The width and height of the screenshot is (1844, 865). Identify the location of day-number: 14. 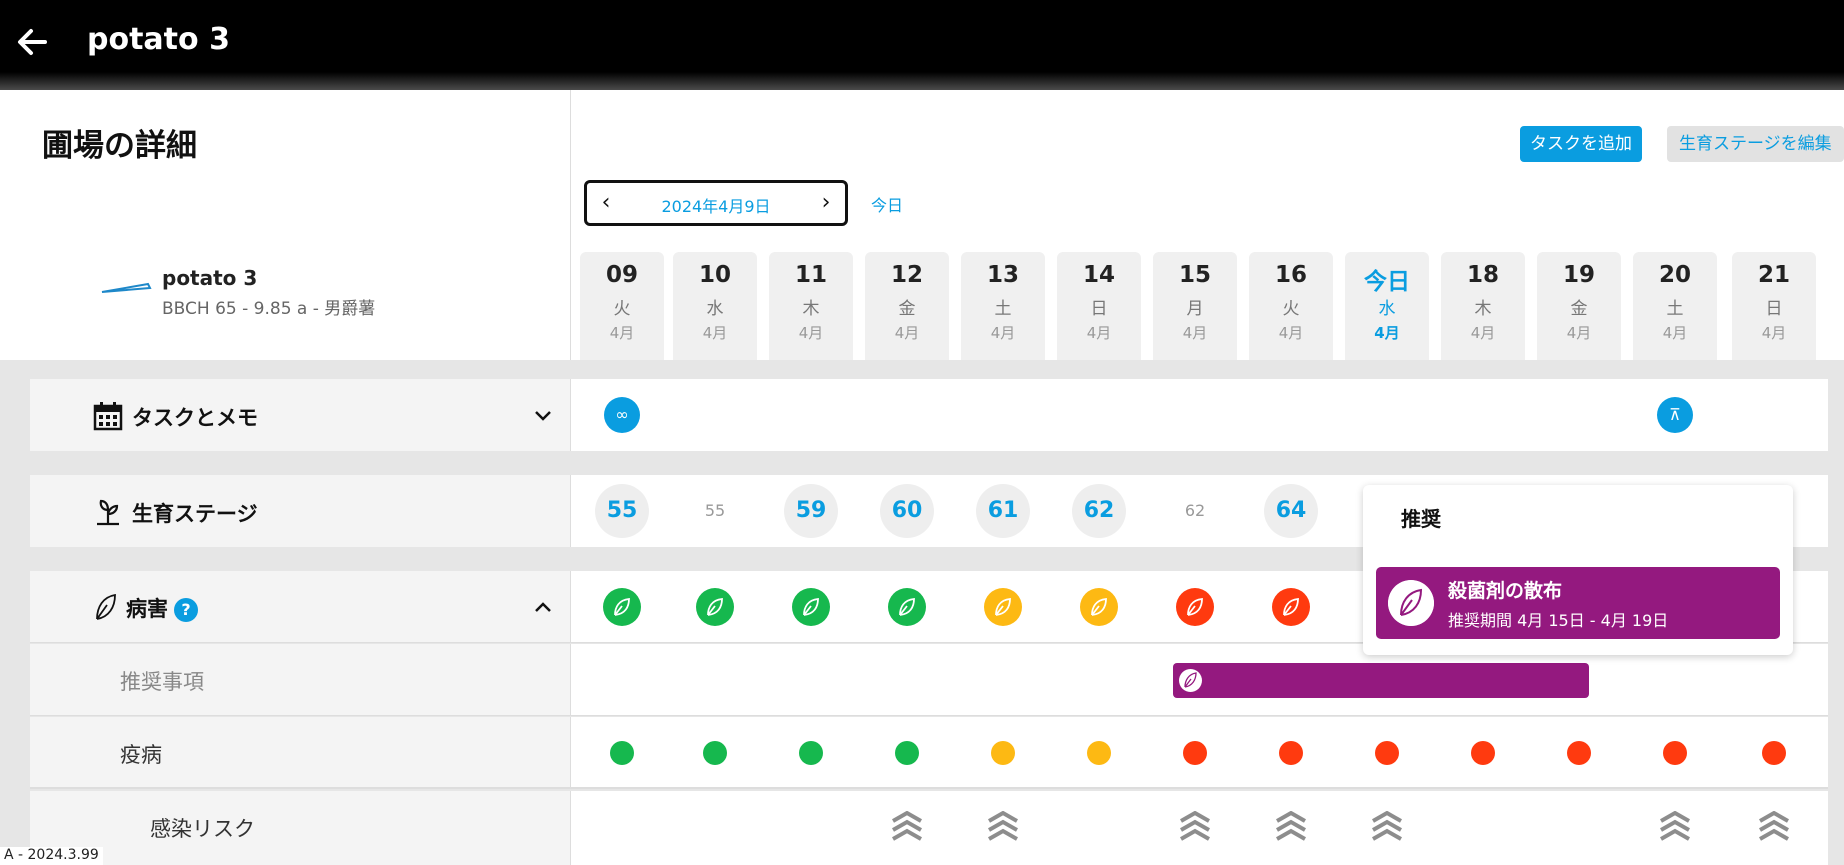
(1098, 275).